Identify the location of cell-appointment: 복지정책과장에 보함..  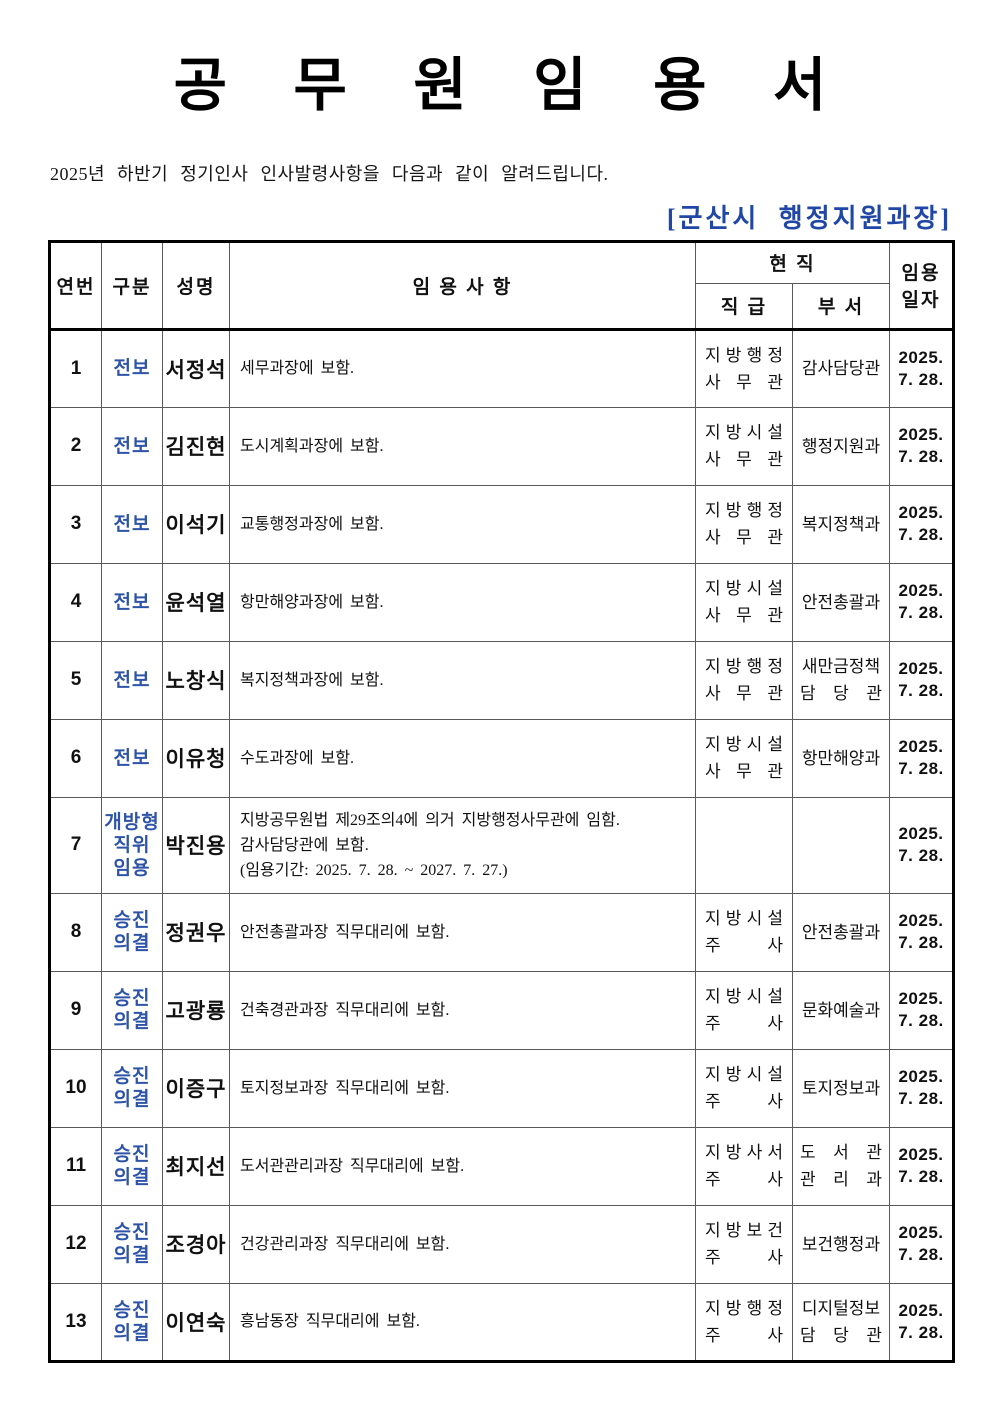
(462, 680).